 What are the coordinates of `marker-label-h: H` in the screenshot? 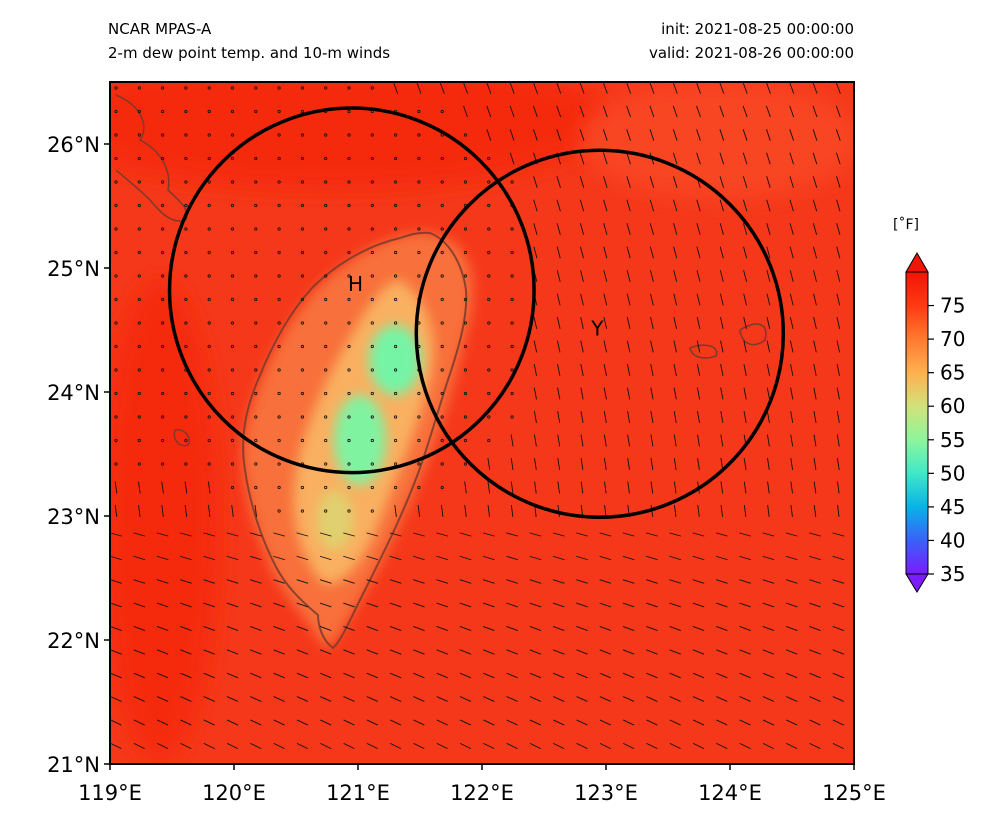 It's located at (355, 284).